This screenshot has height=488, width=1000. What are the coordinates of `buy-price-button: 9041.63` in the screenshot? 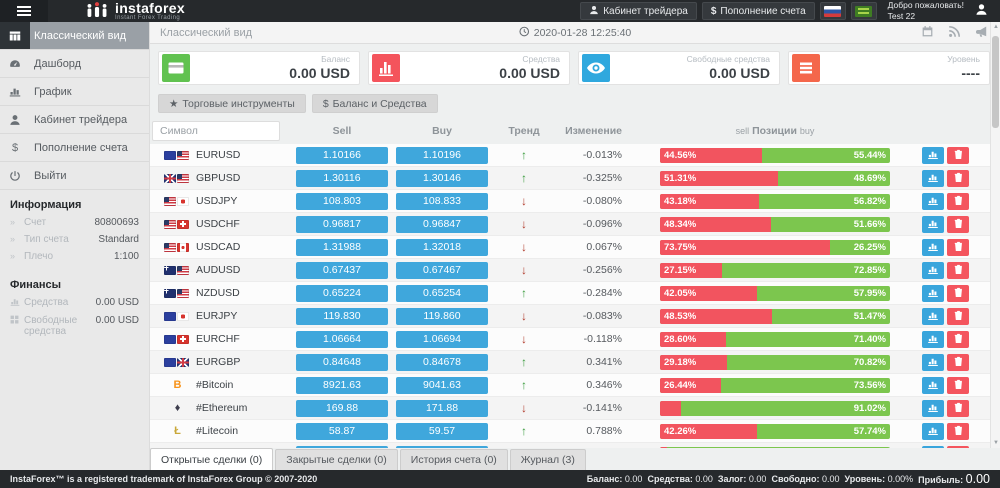 It's located at (442, 385).